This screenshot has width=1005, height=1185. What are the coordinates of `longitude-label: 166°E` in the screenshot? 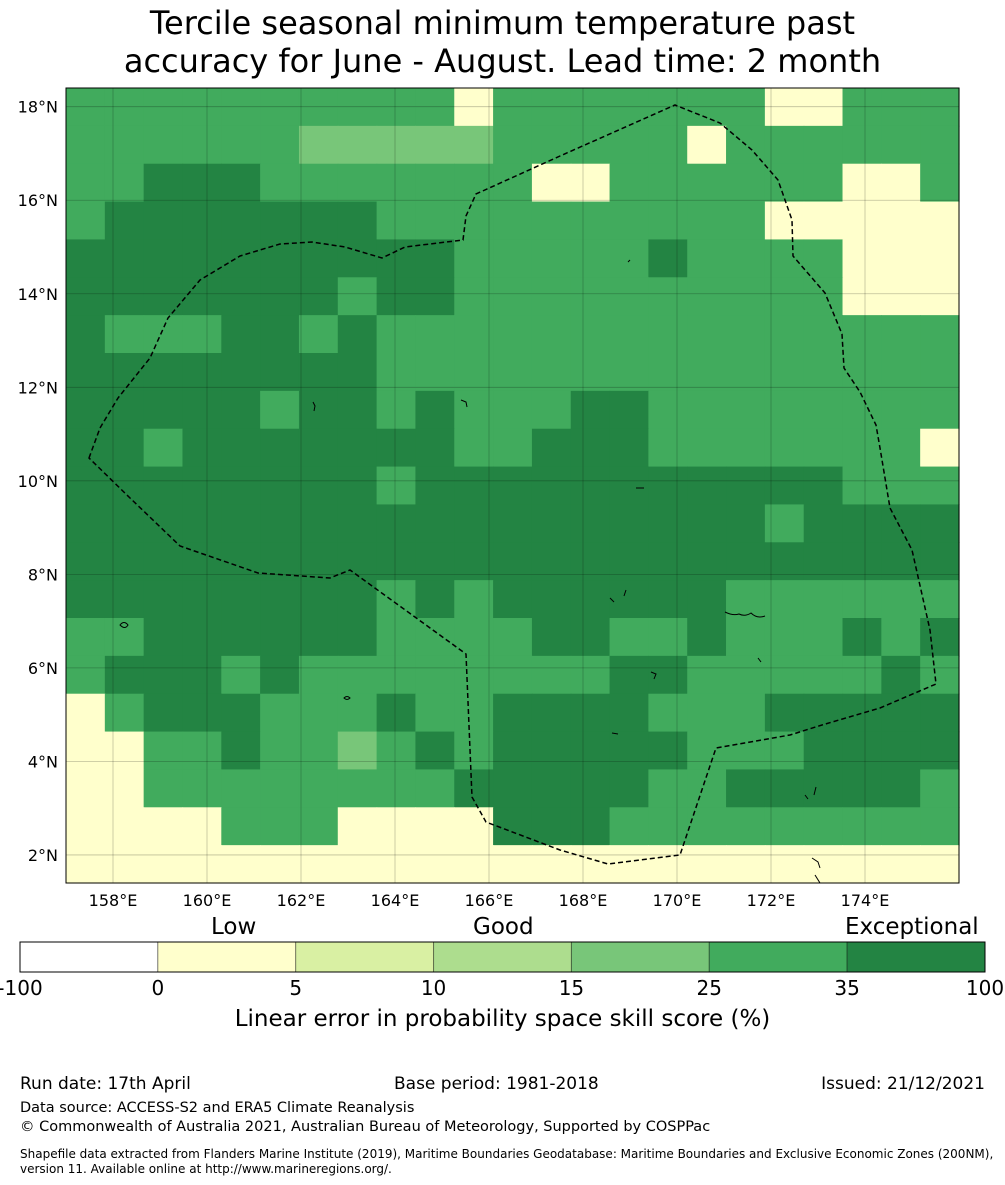 It's located at (489, 900).